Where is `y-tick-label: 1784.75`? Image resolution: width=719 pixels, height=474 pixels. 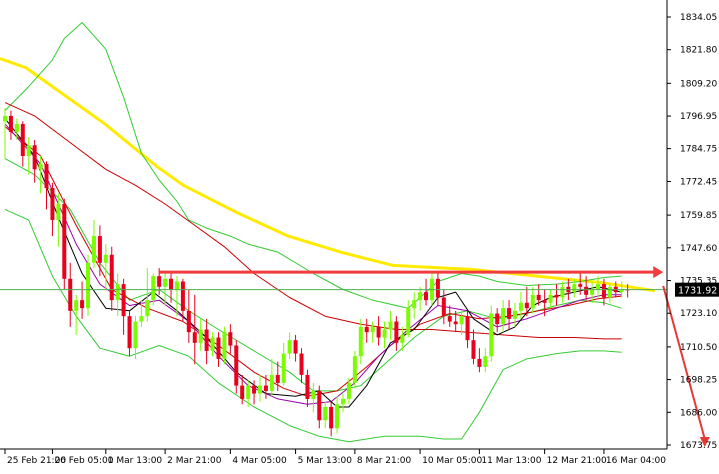
y-tick-label: 1784.75 is located at coordinates (698, 150).